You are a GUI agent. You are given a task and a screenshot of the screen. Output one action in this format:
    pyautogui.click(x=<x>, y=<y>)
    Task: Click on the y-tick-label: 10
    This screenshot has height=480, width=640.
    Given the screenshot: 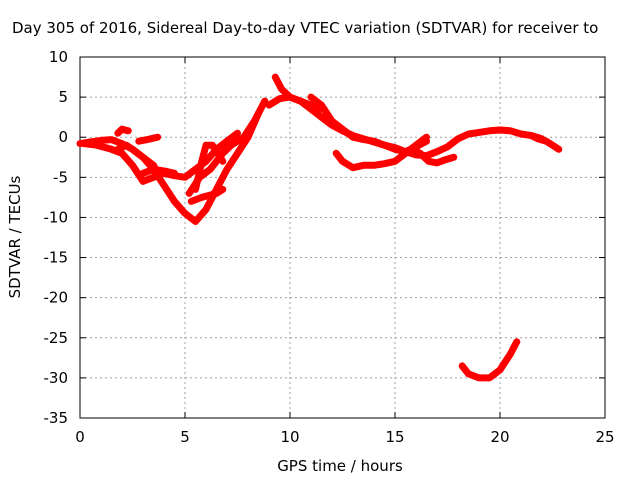 What is the action you would take?
    pyautogui.click(x=58, y=57)
    